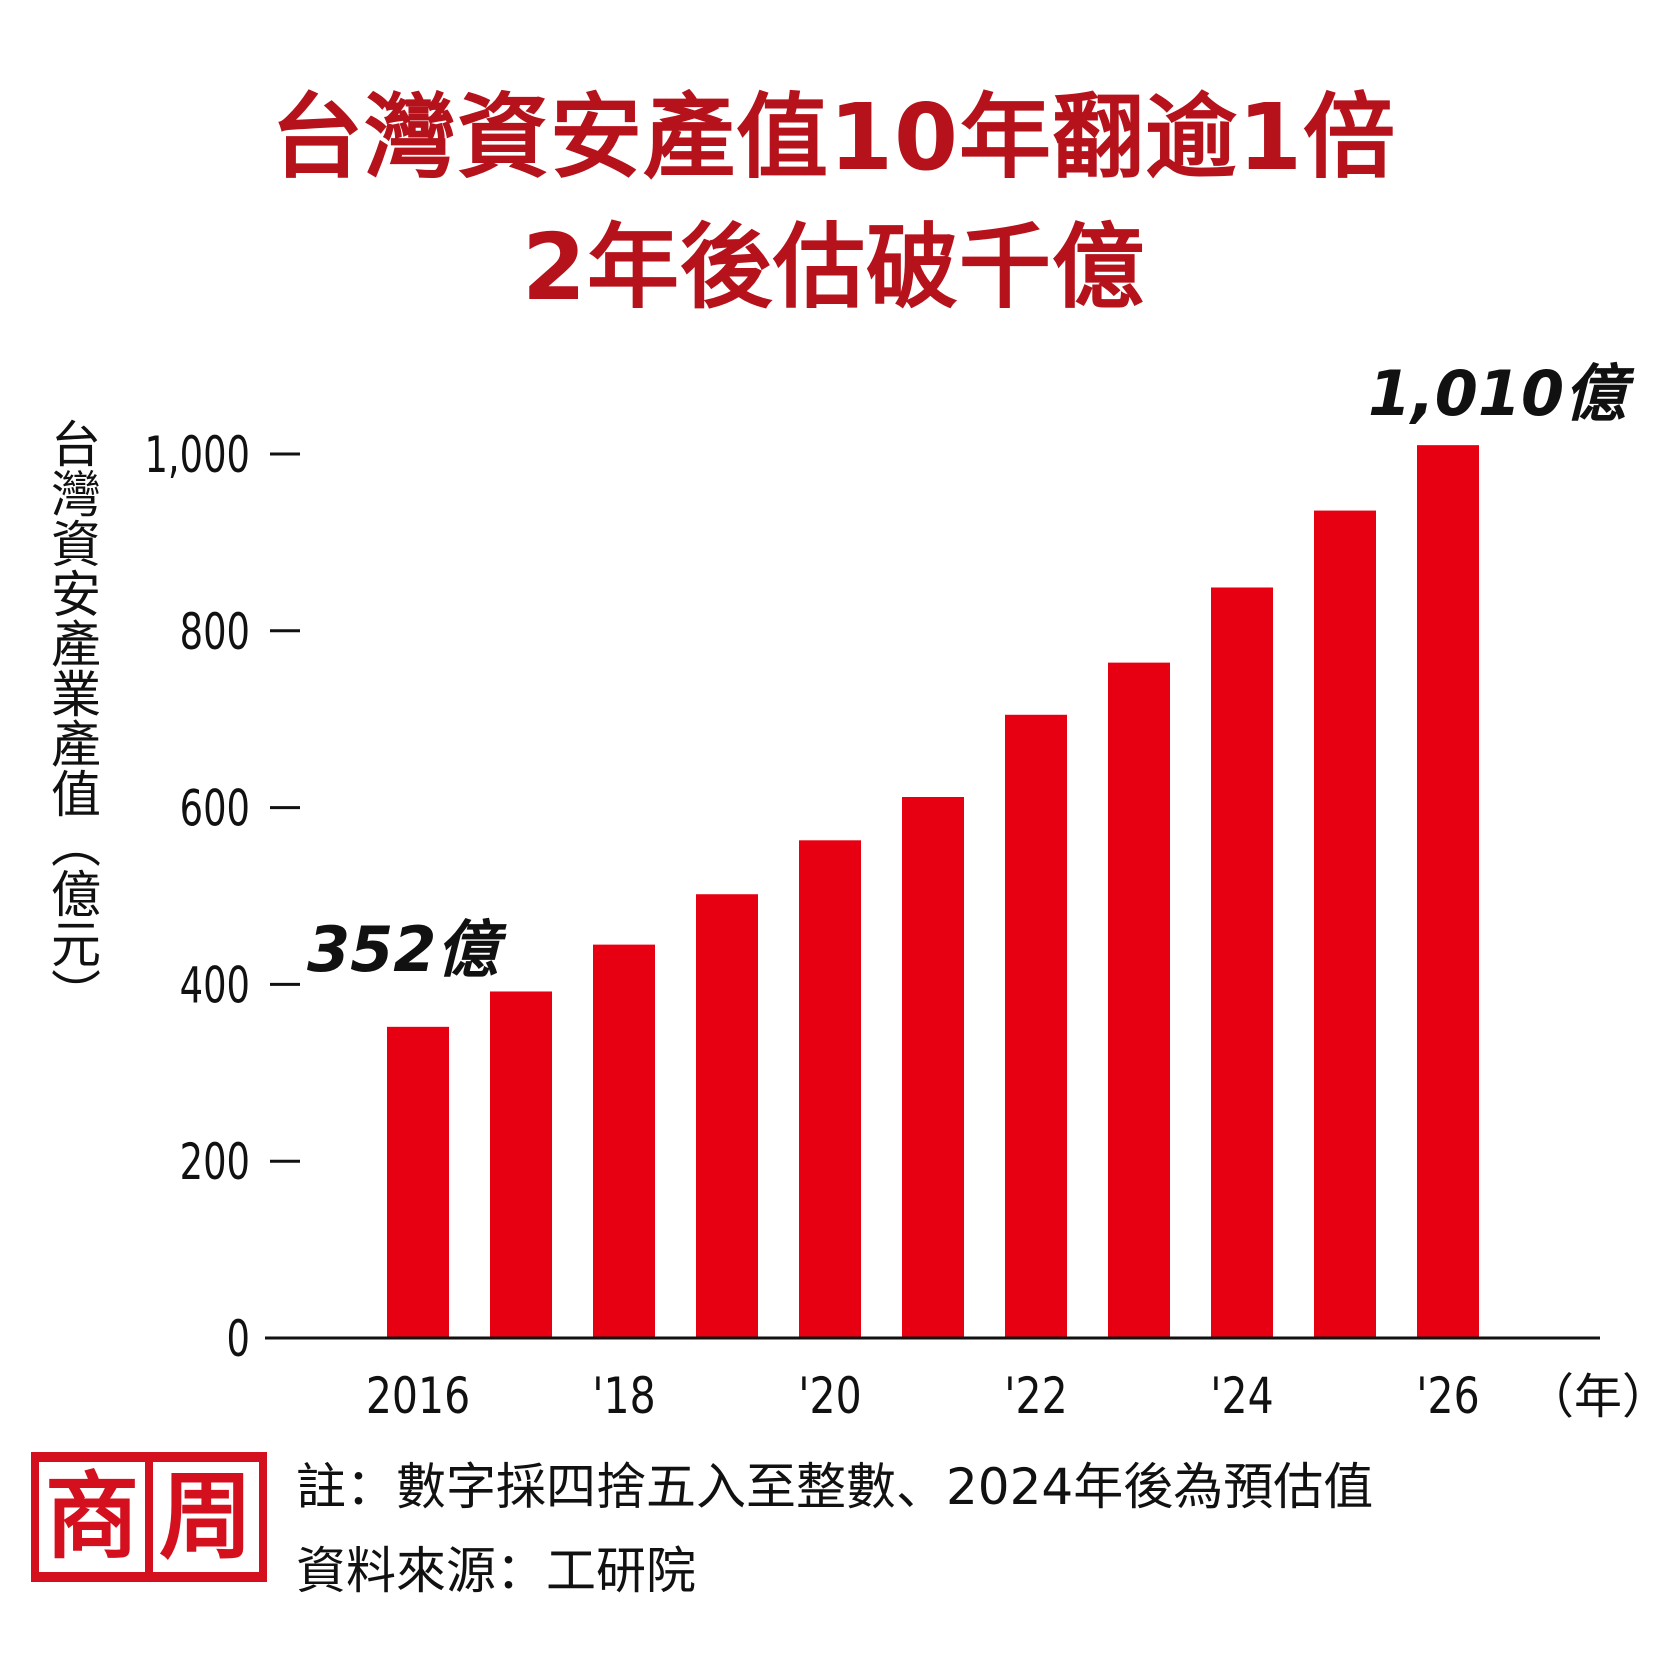  Describe the element at coordinates (1139, 1000) in the screenshot. I see `bar-2023` at that location.